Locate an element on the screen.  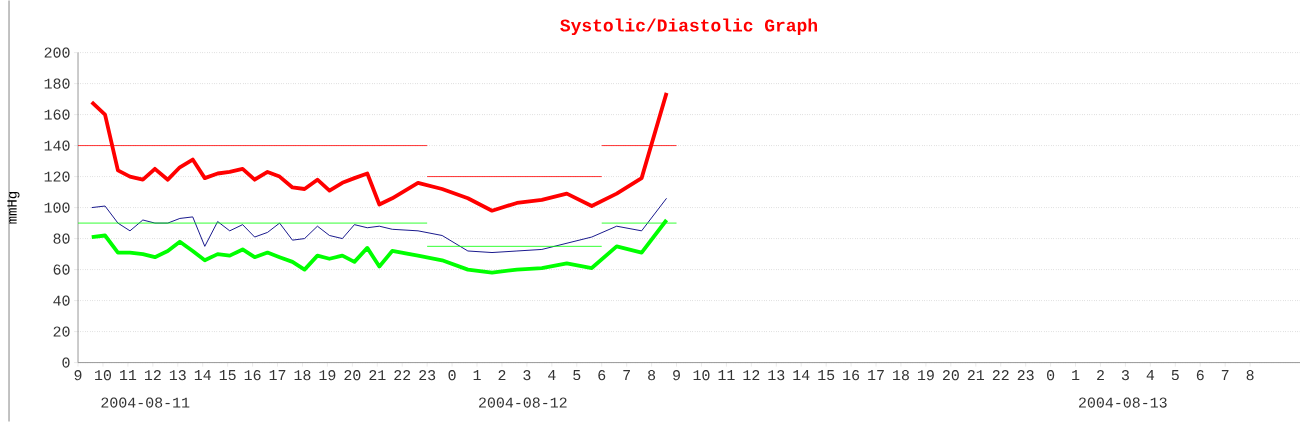
y-axis-title: mmHg is located at coordinates (13, 207).